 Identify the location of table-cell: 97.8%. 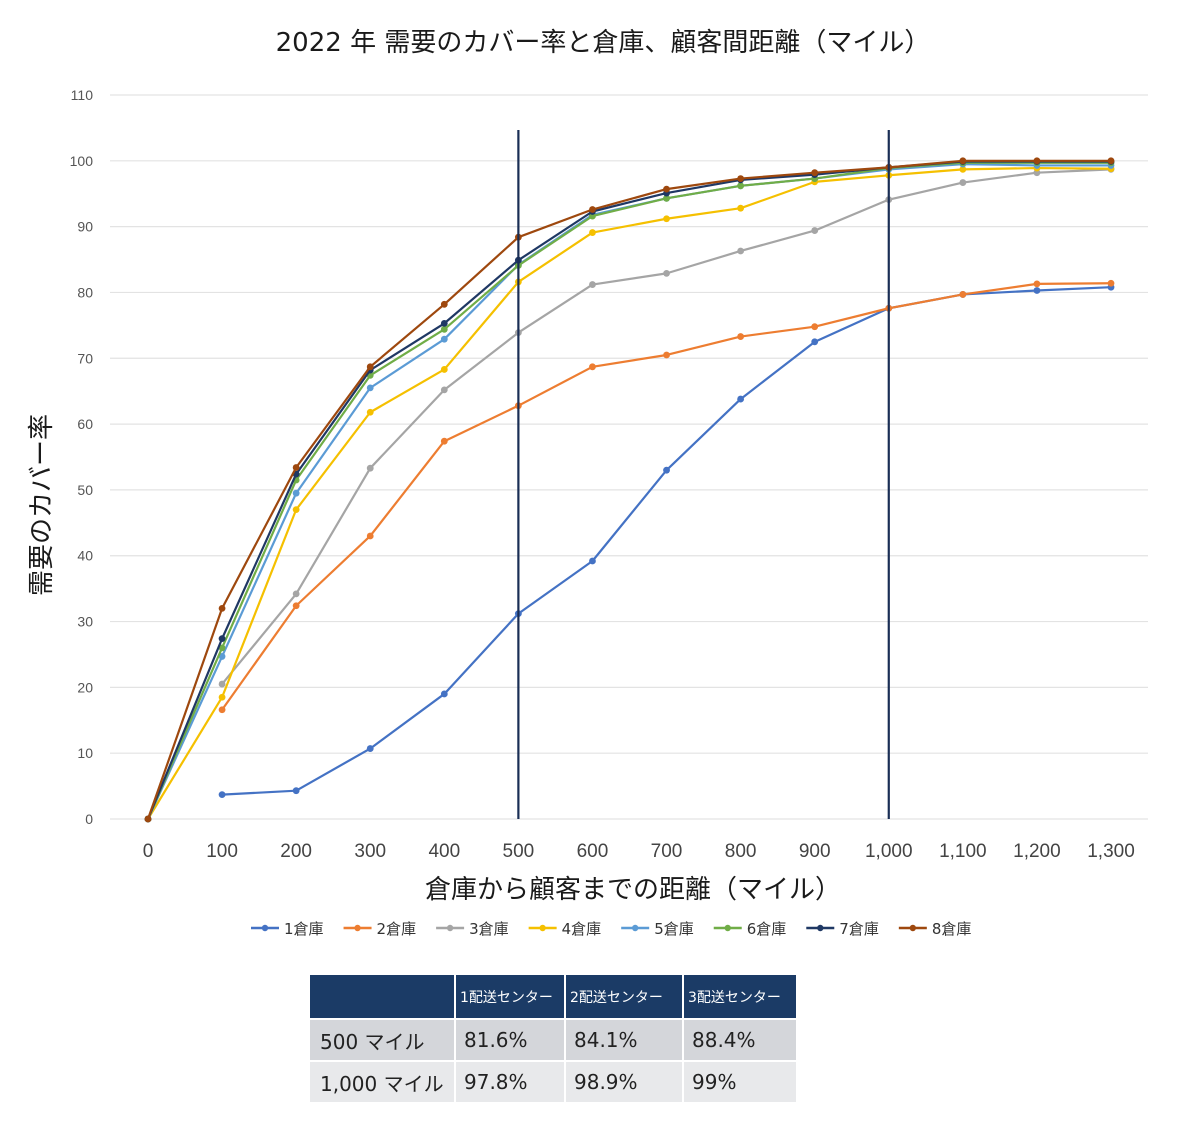
(510, 1082).